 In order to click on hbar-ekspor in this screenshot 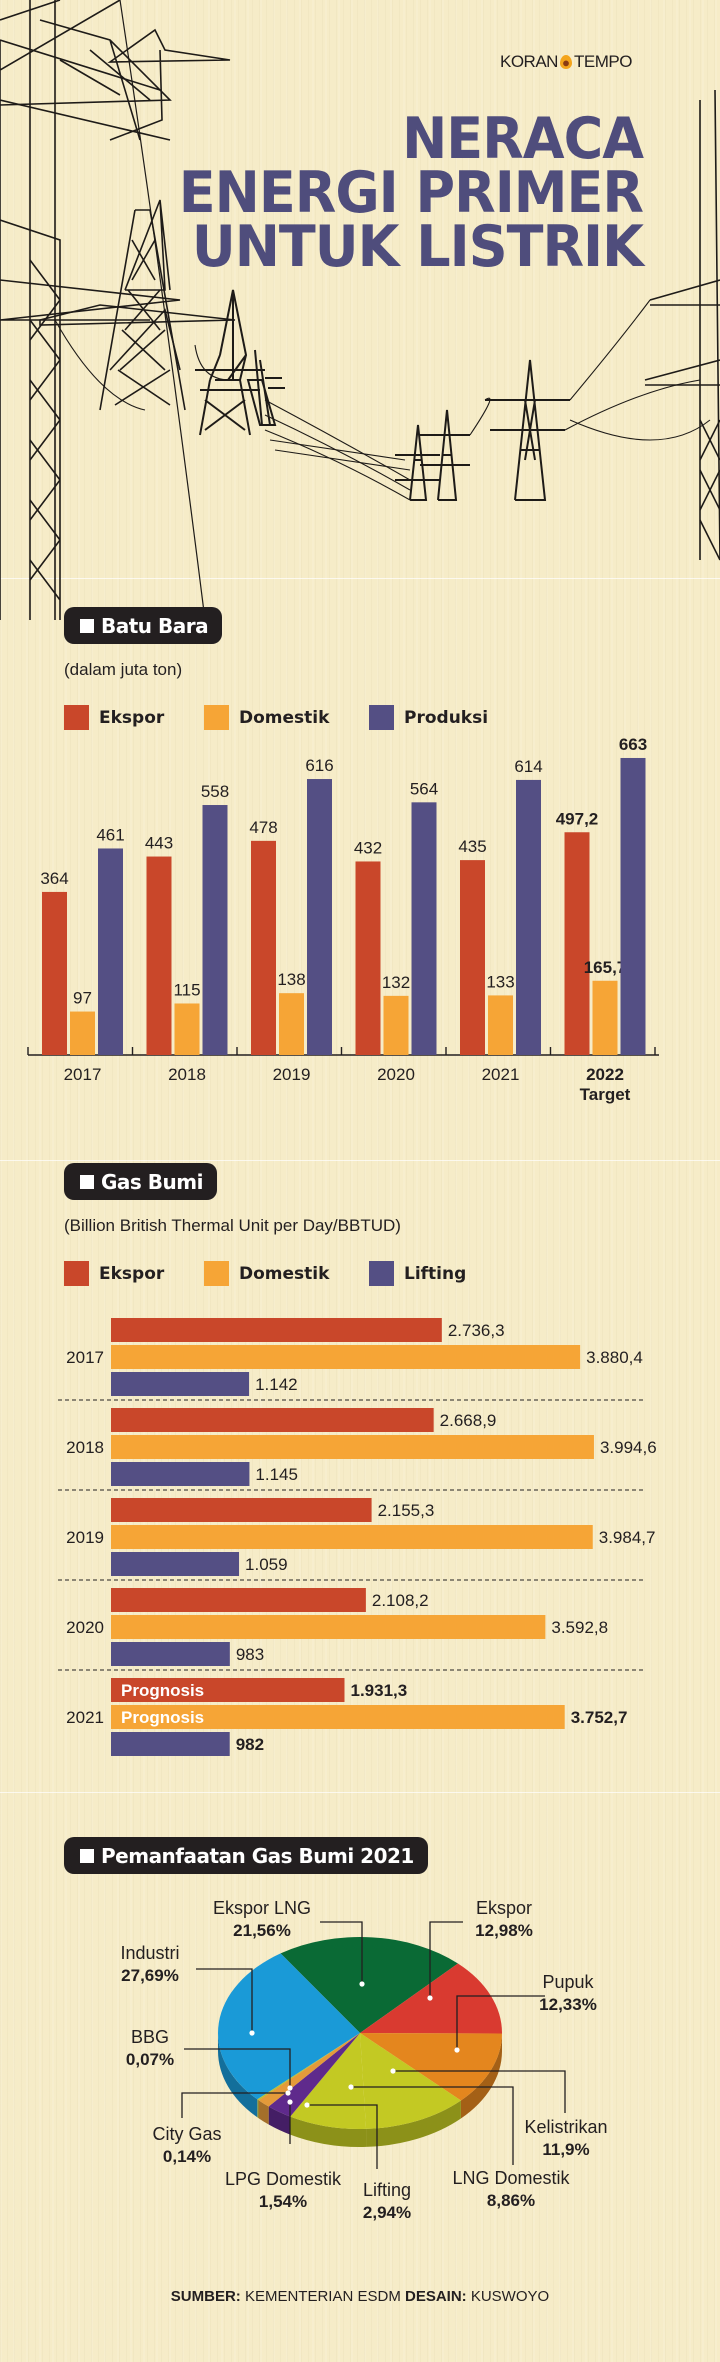, I will do `click(241, 1510)`.